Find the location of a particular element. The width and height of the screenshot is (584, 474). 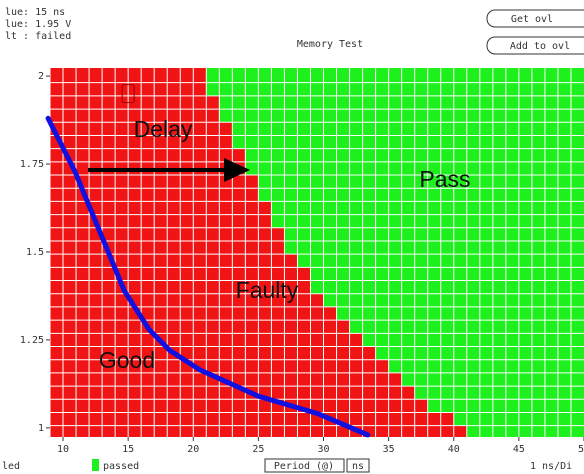

y-tick-label: 2 is located at coordinates (41, 76).